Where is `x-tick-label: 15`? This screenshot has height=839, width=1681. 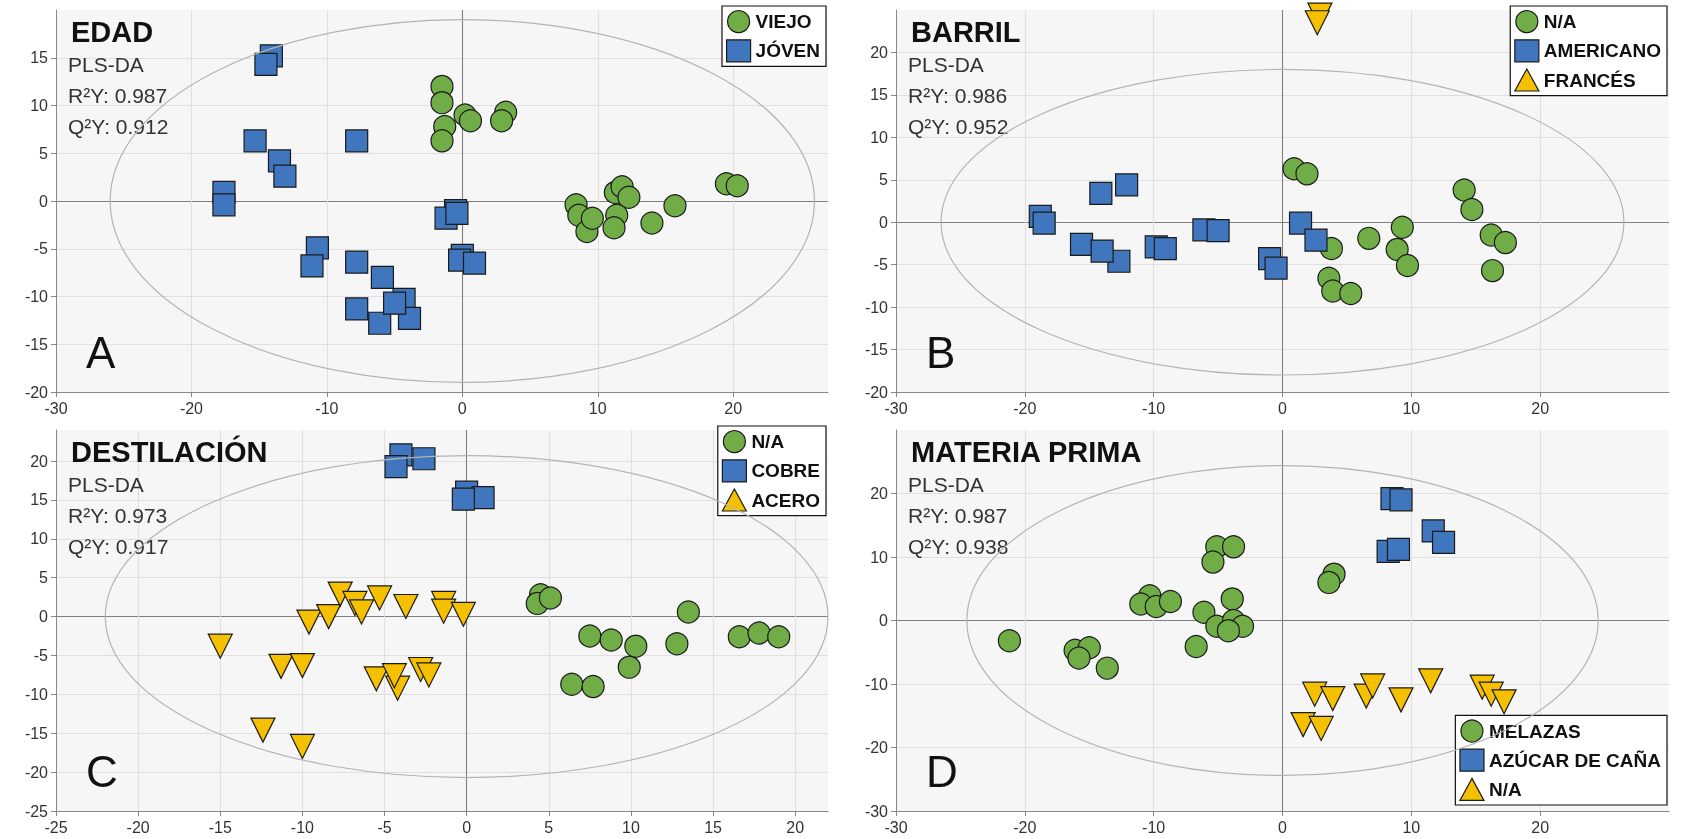 x-tick-label: 15 is located at coordinates (713, 827).